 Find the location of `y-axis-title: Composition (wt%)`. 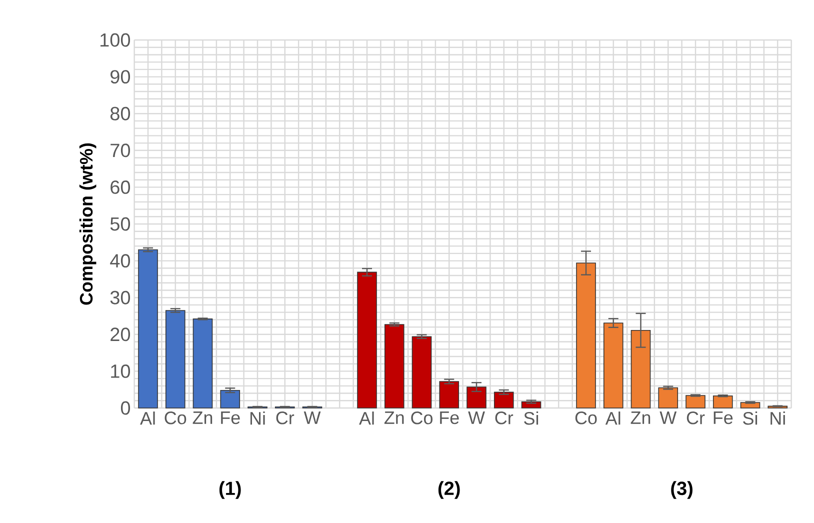

y-axis-title: Composition (wt%) is located at coordinates (87, 224).